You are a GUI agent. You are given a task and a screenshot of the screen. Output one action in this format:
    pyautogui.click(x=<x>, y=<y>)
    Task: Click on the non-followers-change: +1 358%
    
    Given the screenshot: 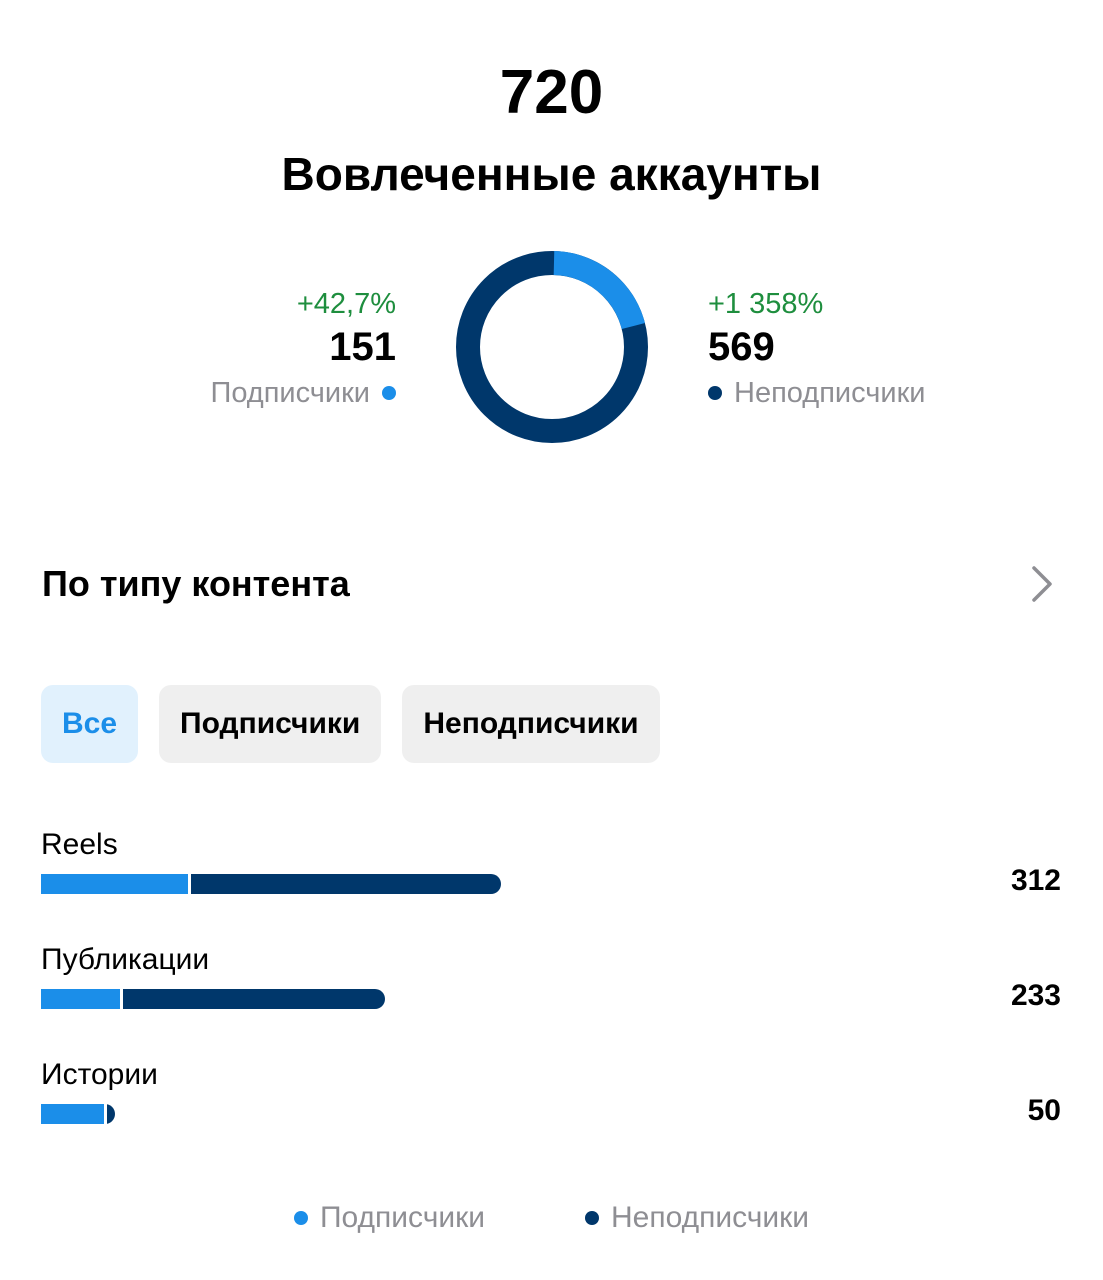 What is the action you would take?
    pyautogui.click(x=766, y=304)
    